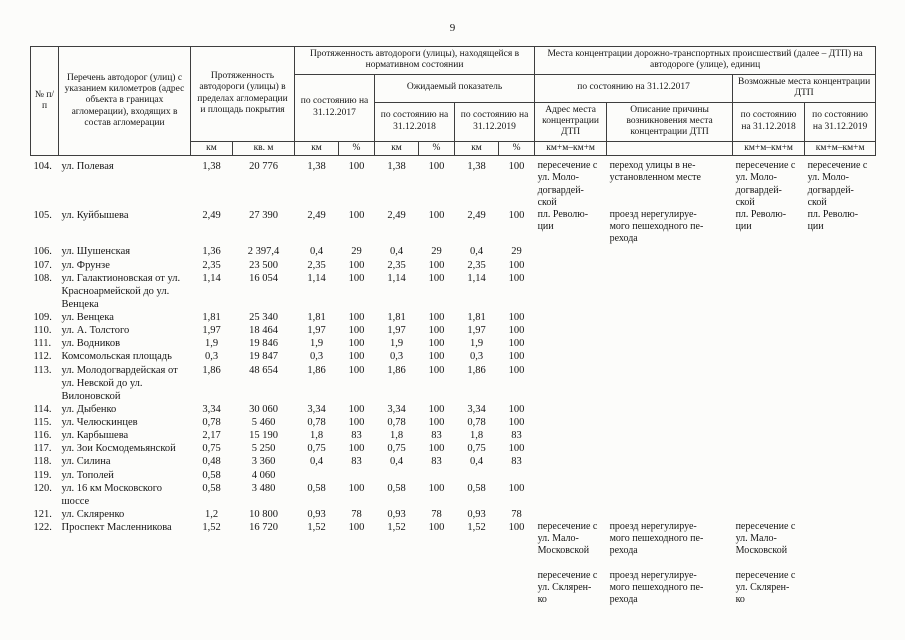 This screenshot has height=640, width=905. Describe the element at coordinates (397, 475) in the screenshot. I see `km-2018` at that location.